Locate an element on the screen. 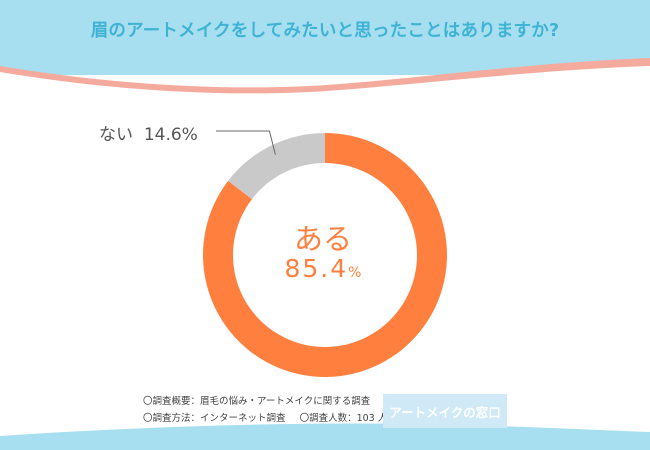  slice-label-nai: ない 14.6% is located at coordinates (148, 132).